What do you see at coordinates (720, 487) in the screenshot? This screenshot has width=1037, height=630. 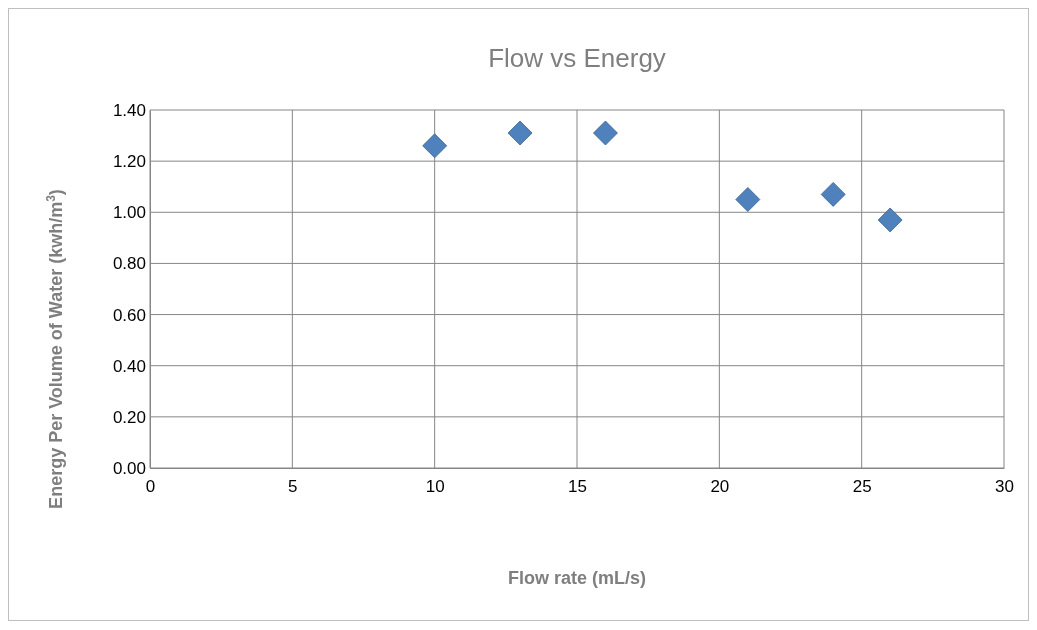 I see `x-tick-label: 20` at bounding box center [720, 487].